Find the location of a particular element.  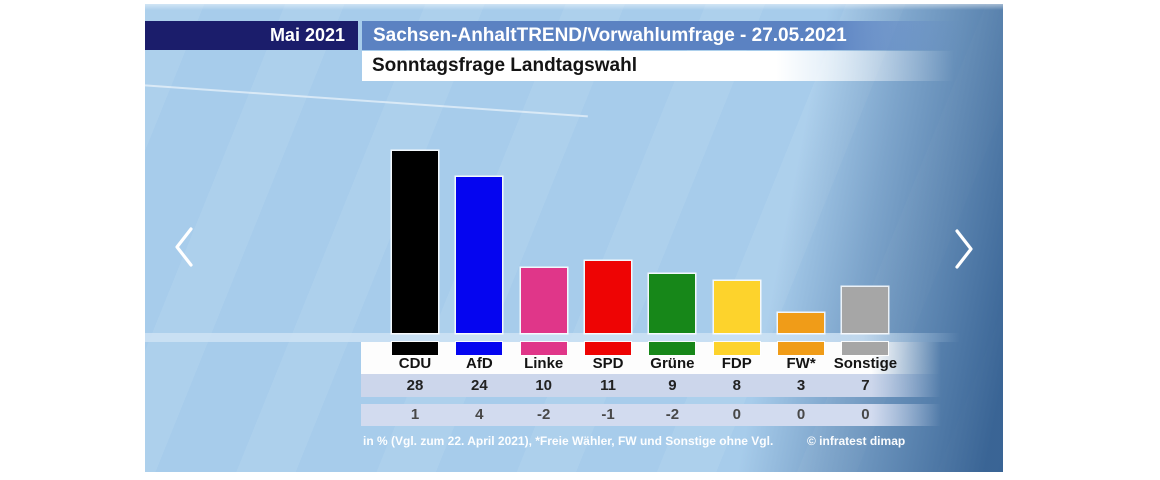

chart-subtitle-bar: Sonntagsfrage Landtagswahl is located at coordinates (658, 66).